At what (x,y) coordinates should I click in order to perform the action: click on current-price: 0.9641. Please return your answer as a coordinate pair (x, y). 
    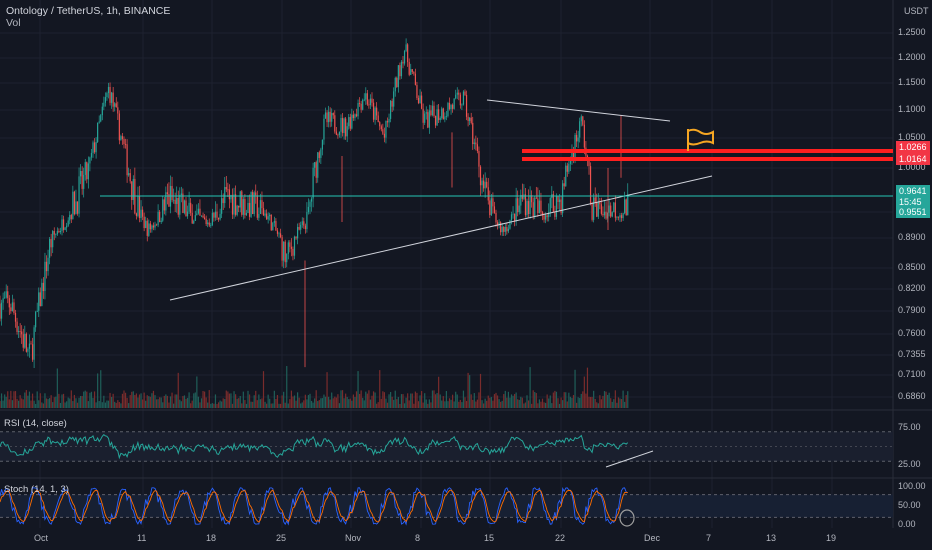
    Looking at the image, I should click on (913, 191).